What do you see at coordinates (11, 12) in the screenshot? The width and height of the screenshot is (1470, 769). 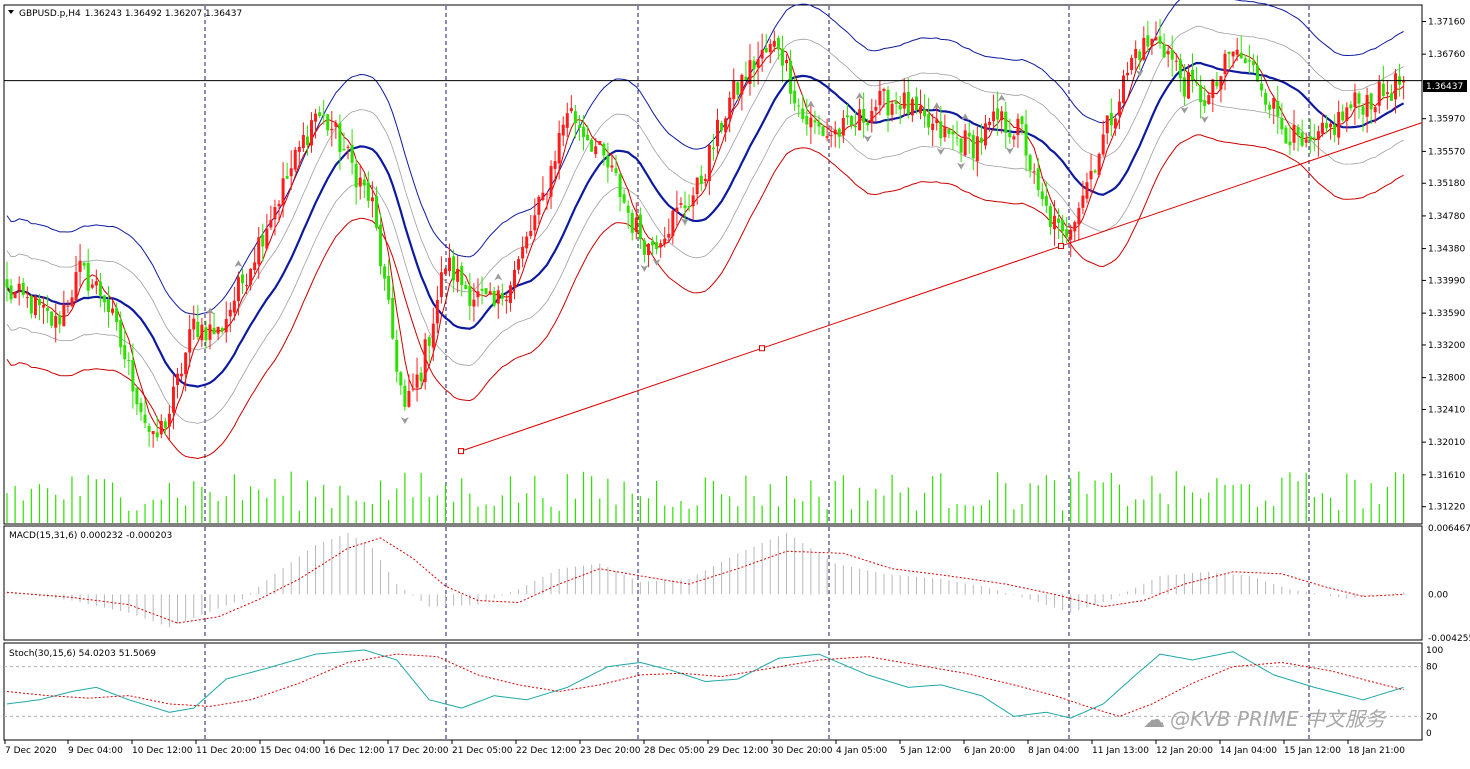 I see `triangle-down-icon` at bounding box center [11, 12].